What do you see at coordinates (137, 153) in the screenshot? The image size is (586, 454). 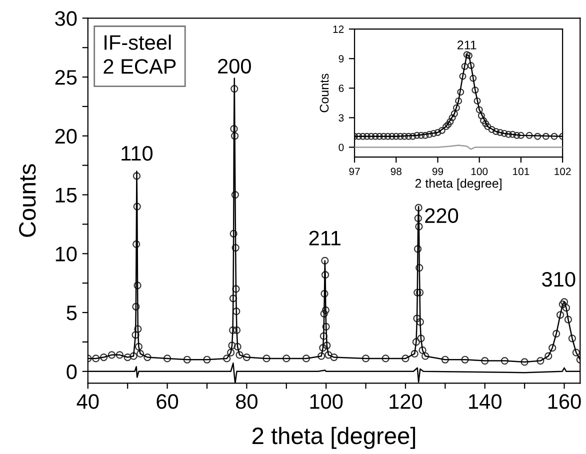 I see `annotation: 110` at bounding box center [137, 153].